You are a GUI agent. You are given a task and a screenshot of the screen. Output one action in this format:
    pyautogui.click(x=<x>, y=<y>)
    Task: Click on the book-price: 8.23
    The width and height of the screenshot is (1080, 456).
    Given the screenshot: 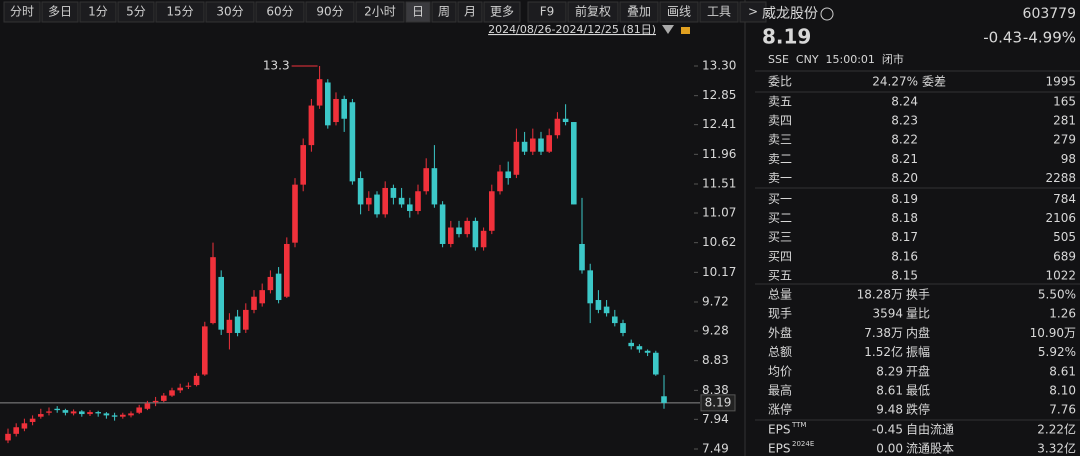 What is the action you would take?
    pyautogui.click(x=904, y=121)
    